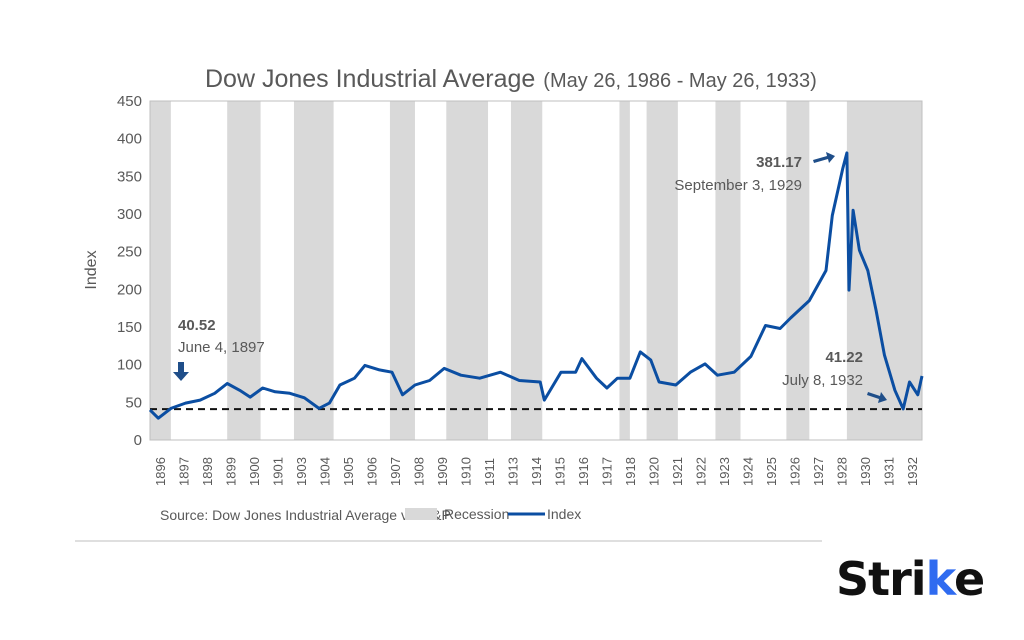  Describe the element at coordinates (129, 176) in the screenshot. I see `y-tick-label: 350` at that location.